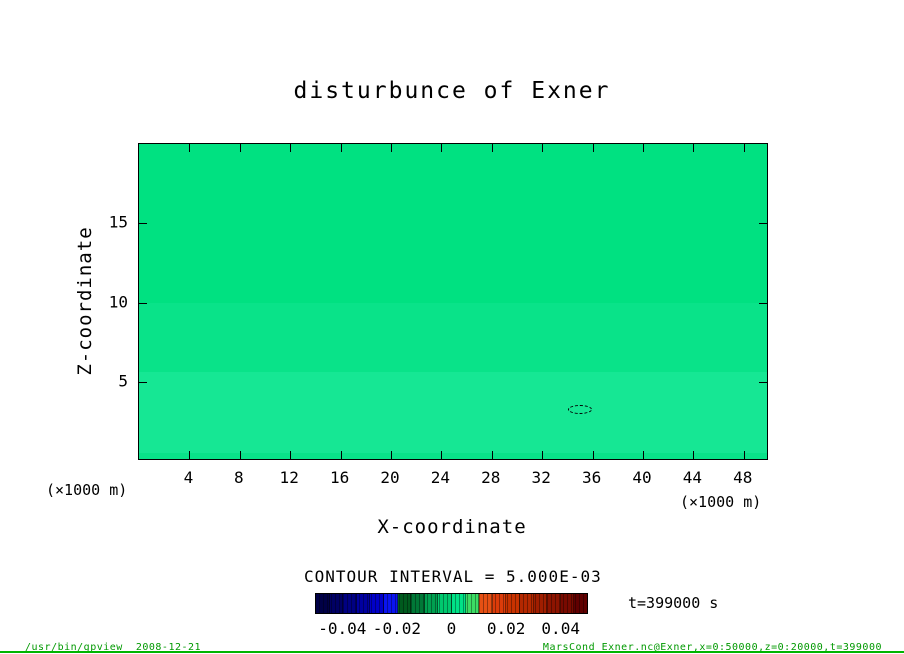  Describe the element at coordinates (491, 477) in the screenshot. I see `x-tick-label: 28` at that location.